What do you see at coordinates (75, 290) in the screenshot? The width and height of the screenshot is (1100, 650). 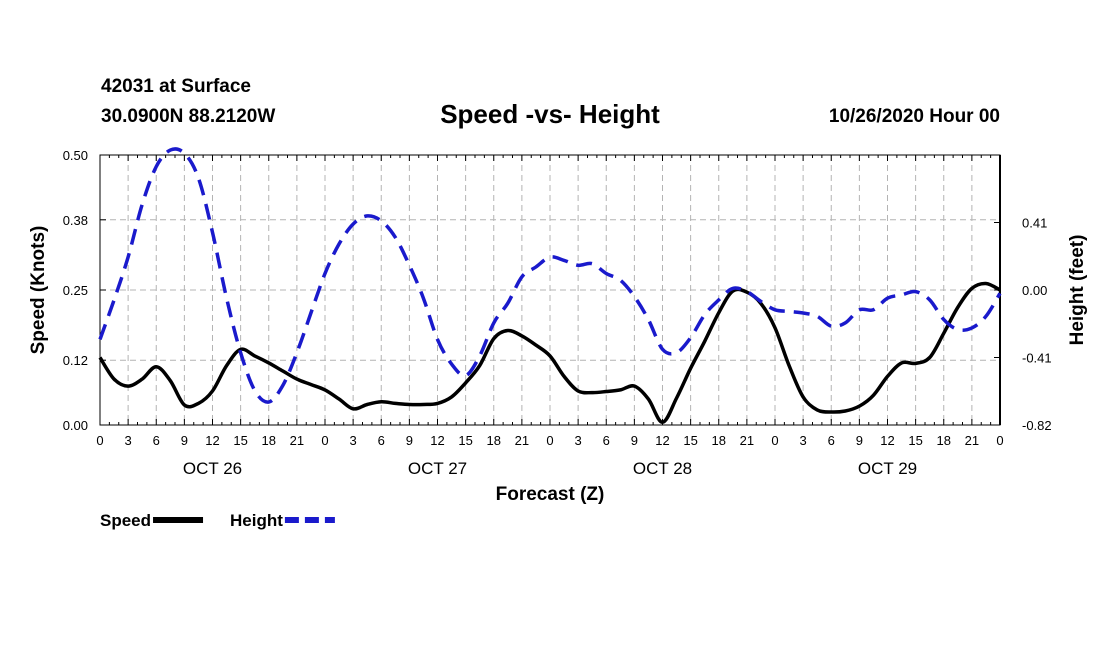 I see `y-tick-label-left: 0.25` at bounding box center [75, 290].